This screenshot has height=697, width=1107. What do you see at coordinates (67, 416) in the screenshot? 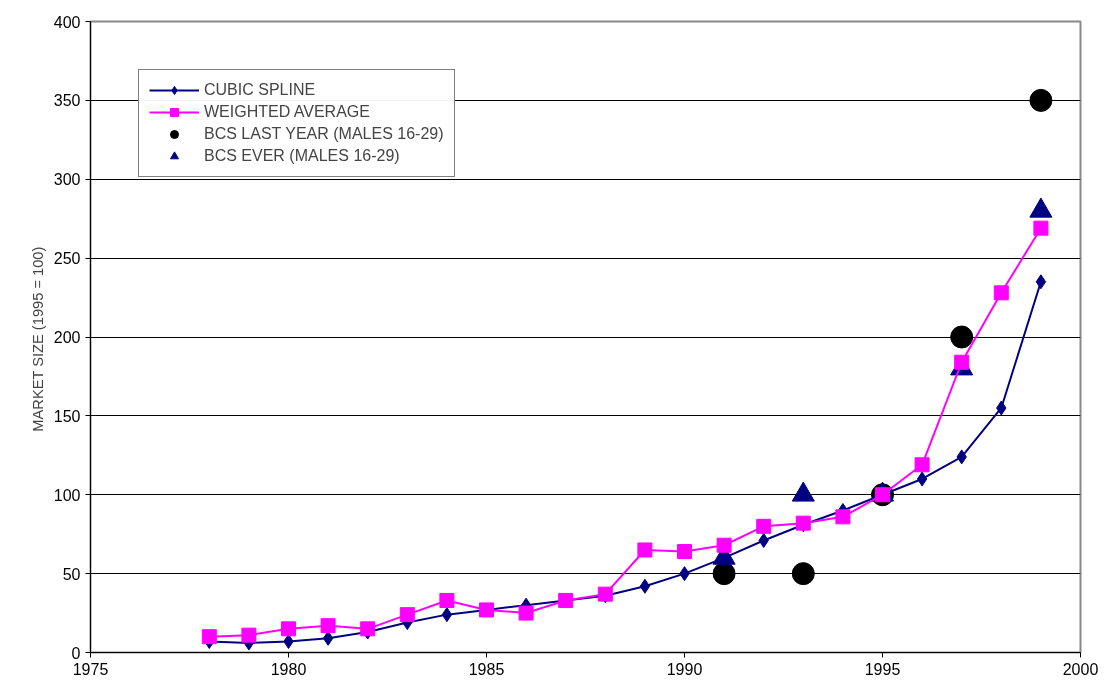
I see `y-tick-label: 150` at bounding box center [67, 416].